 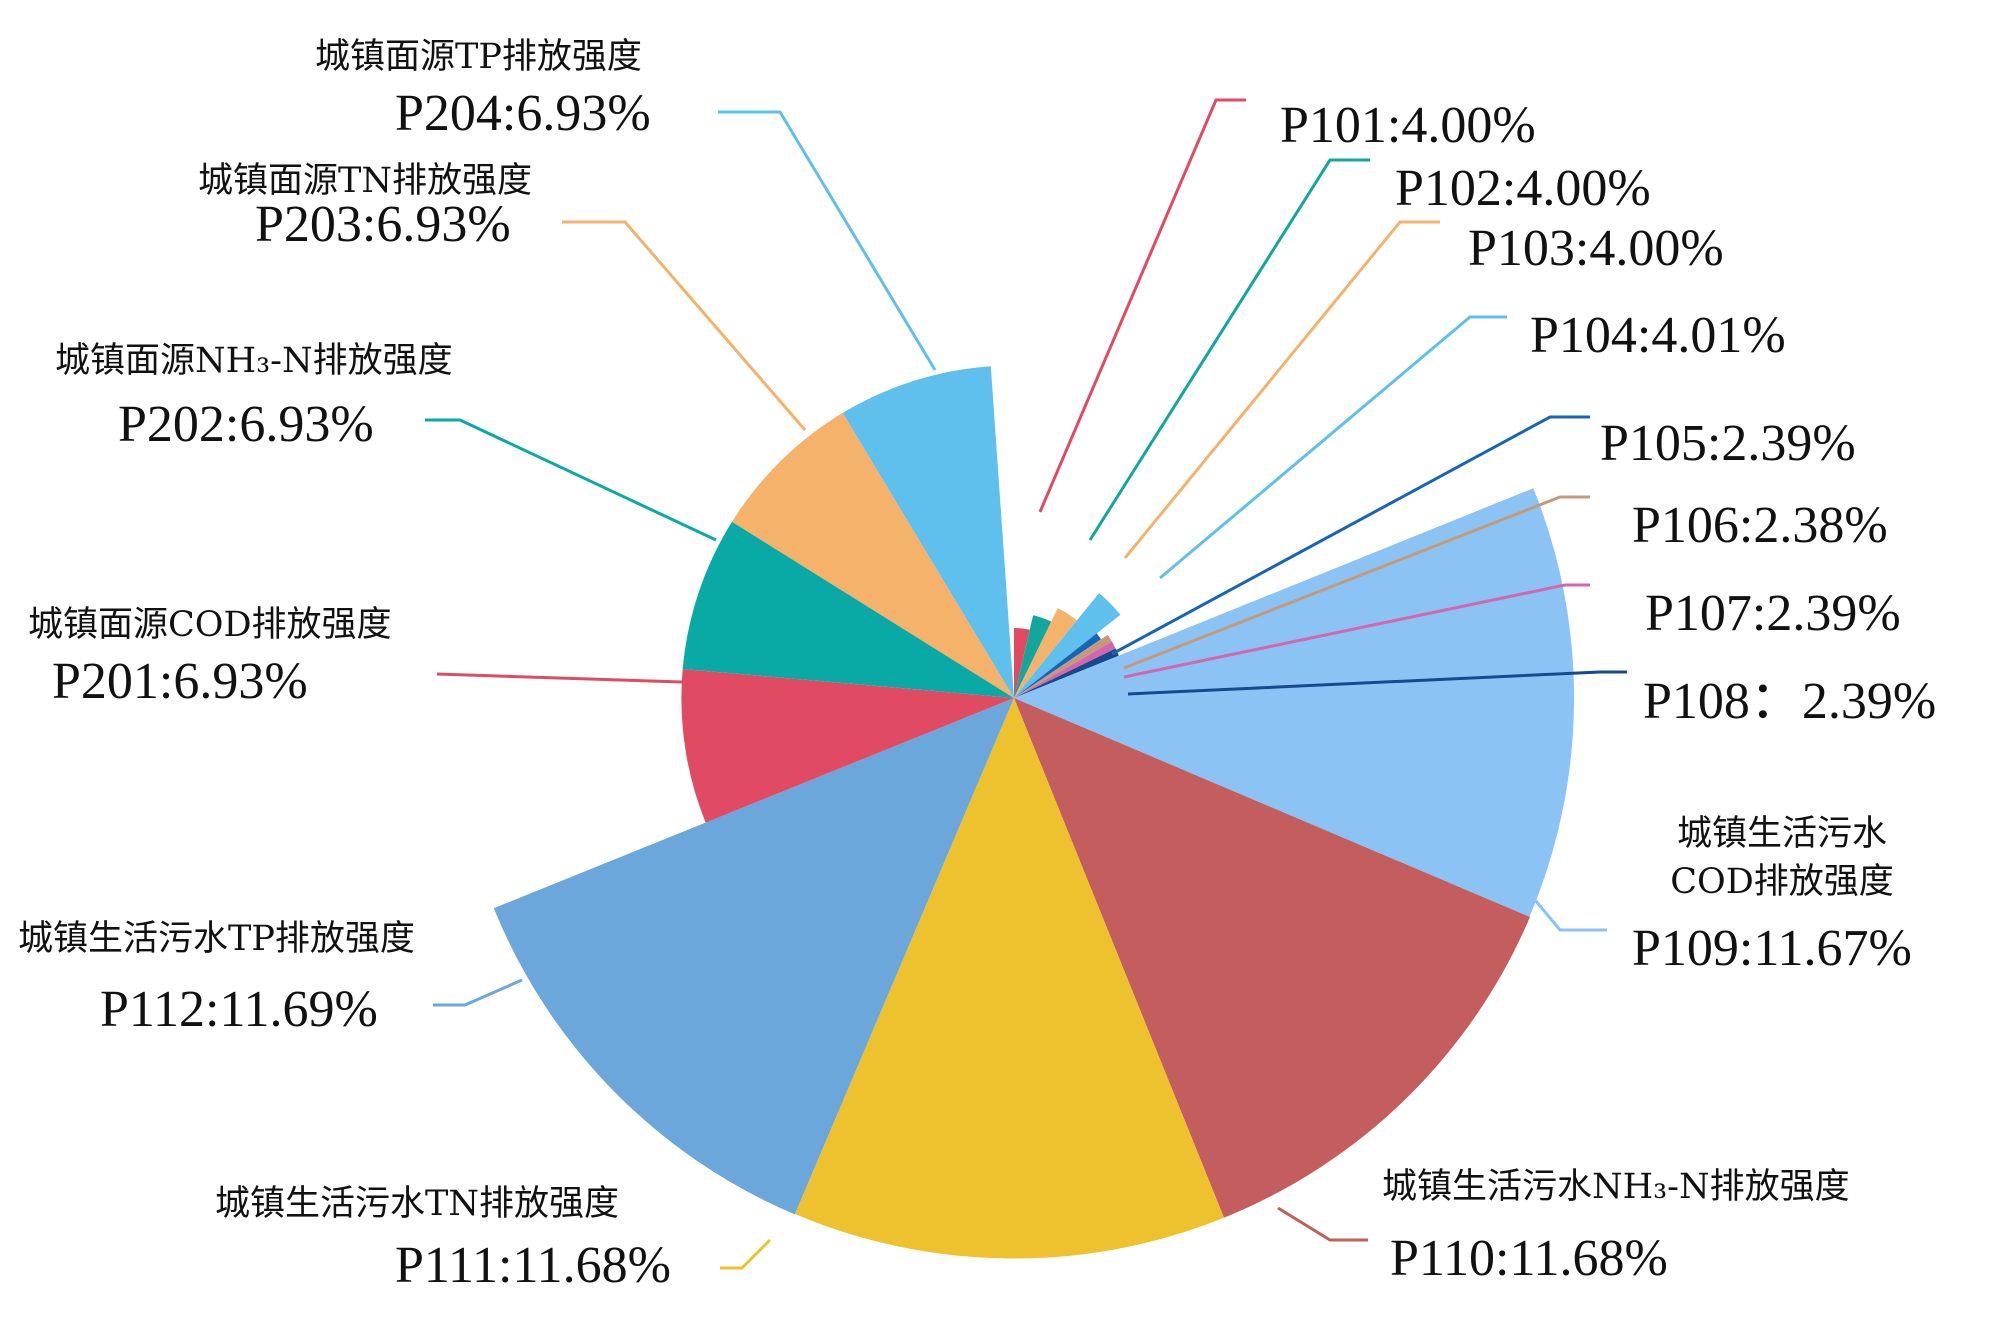 What do you see at coordinates (827, 240) in the screenshot?
I see `leader-line-p204` at bounding box center [827, 240].